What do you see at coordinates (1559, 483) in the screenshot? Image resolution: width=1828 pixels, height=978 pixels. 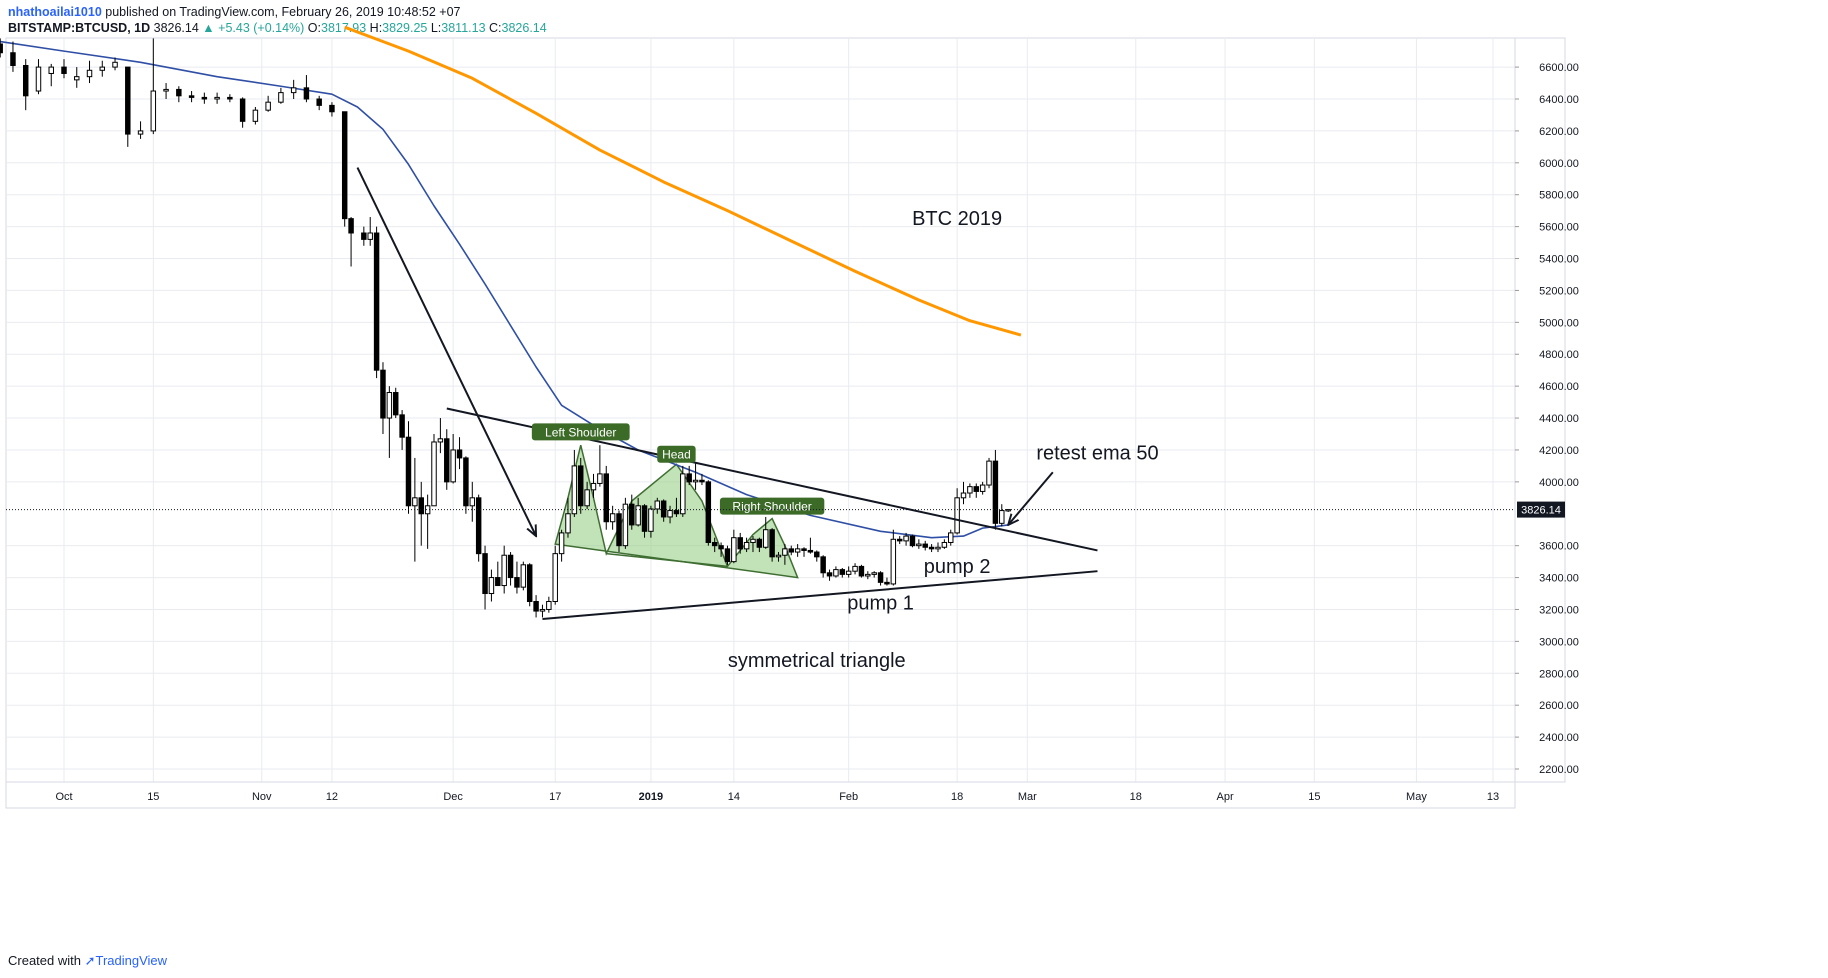 I see `price-tick-label: 4000.00` at bounding box center [1559, 483].